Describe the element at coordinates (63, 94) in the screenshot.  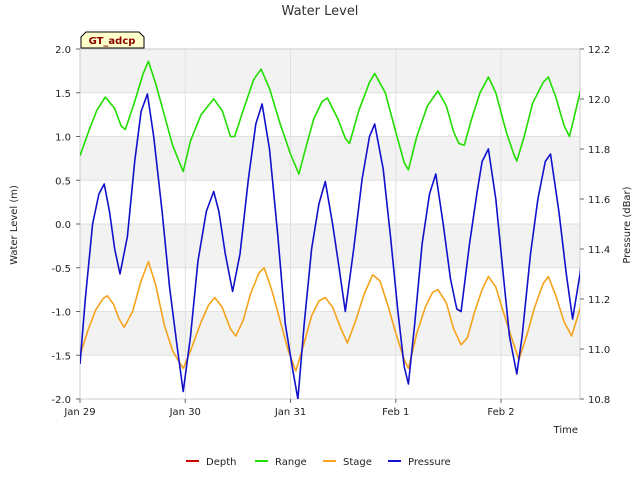
I see `y-tick-label: 1.5` at that location.